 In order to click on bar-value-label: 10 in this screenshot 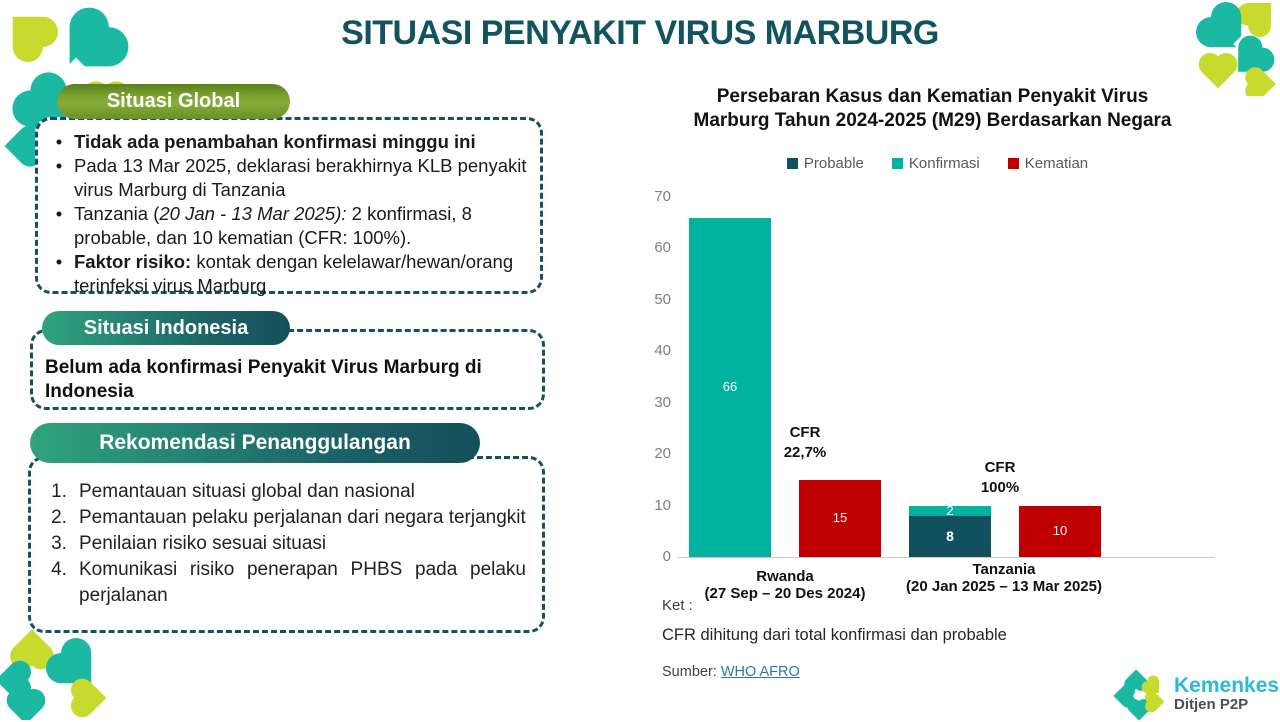, I will do `click(1060, 531)`.